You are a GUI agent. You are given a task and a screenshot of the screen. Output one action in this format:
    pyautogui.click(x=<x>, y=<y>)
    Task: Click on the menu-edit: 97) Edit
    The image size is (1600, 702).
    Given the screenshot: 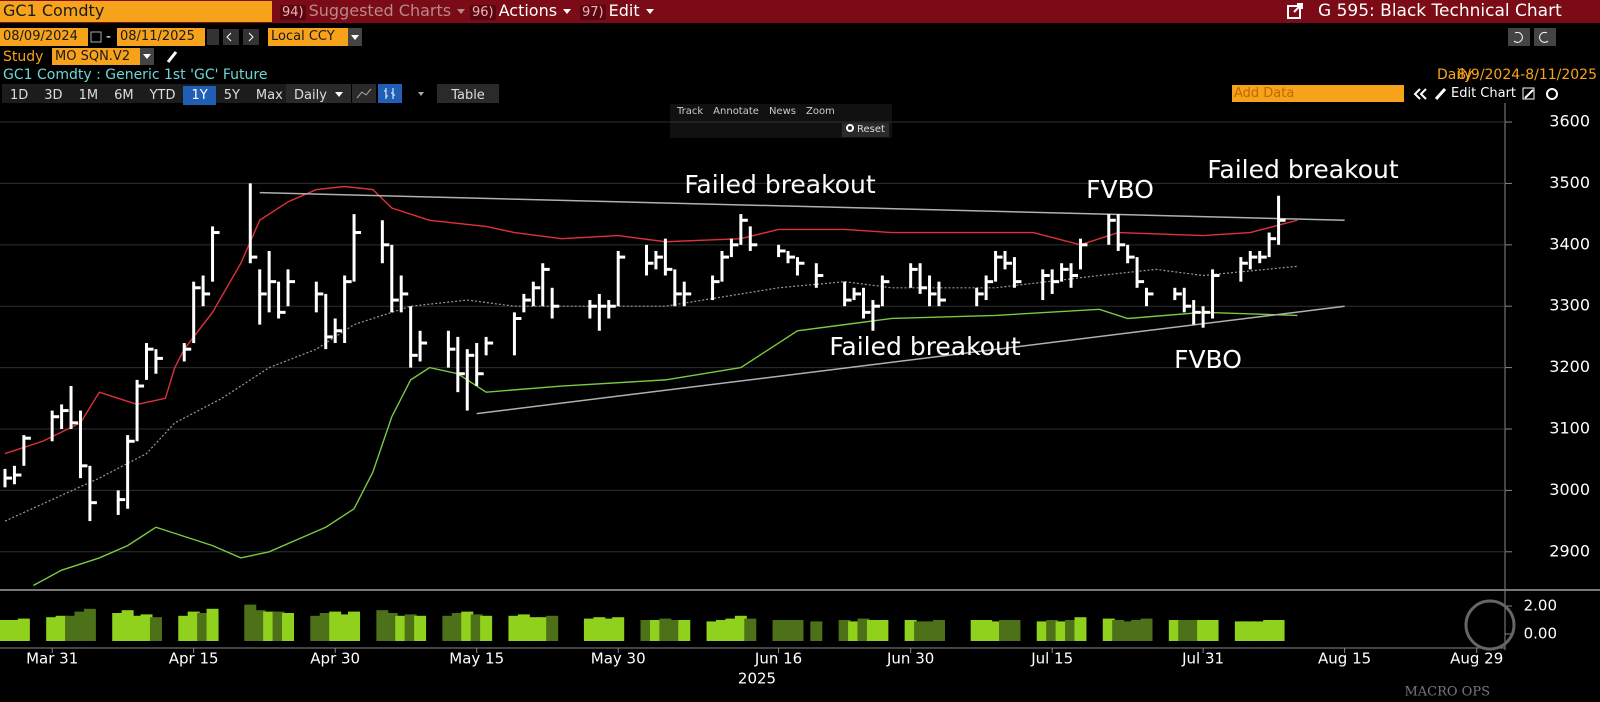 What is the action you would take?
    pyautogui.click(x=621, y=10)
    